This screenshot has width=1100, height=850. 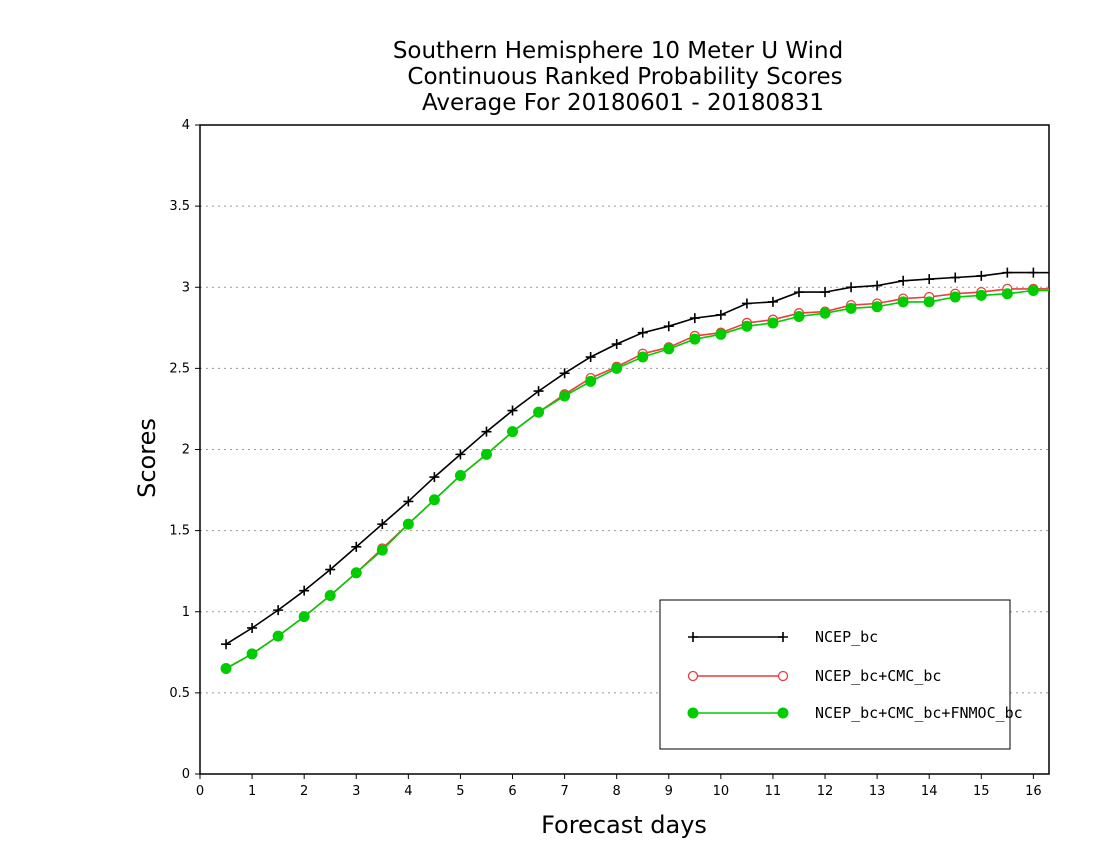 What do you see at coordinates (878, 676) in the screenshot?
I see `legend-label: NCEP_bc+CMC_bc` at bounding box center [878, 676].